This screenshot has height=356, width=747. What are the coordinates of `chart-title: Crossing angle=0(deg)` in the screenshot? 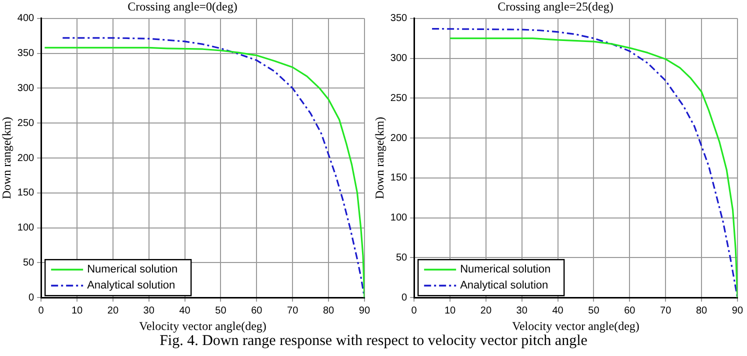 It's located at (183, 7).